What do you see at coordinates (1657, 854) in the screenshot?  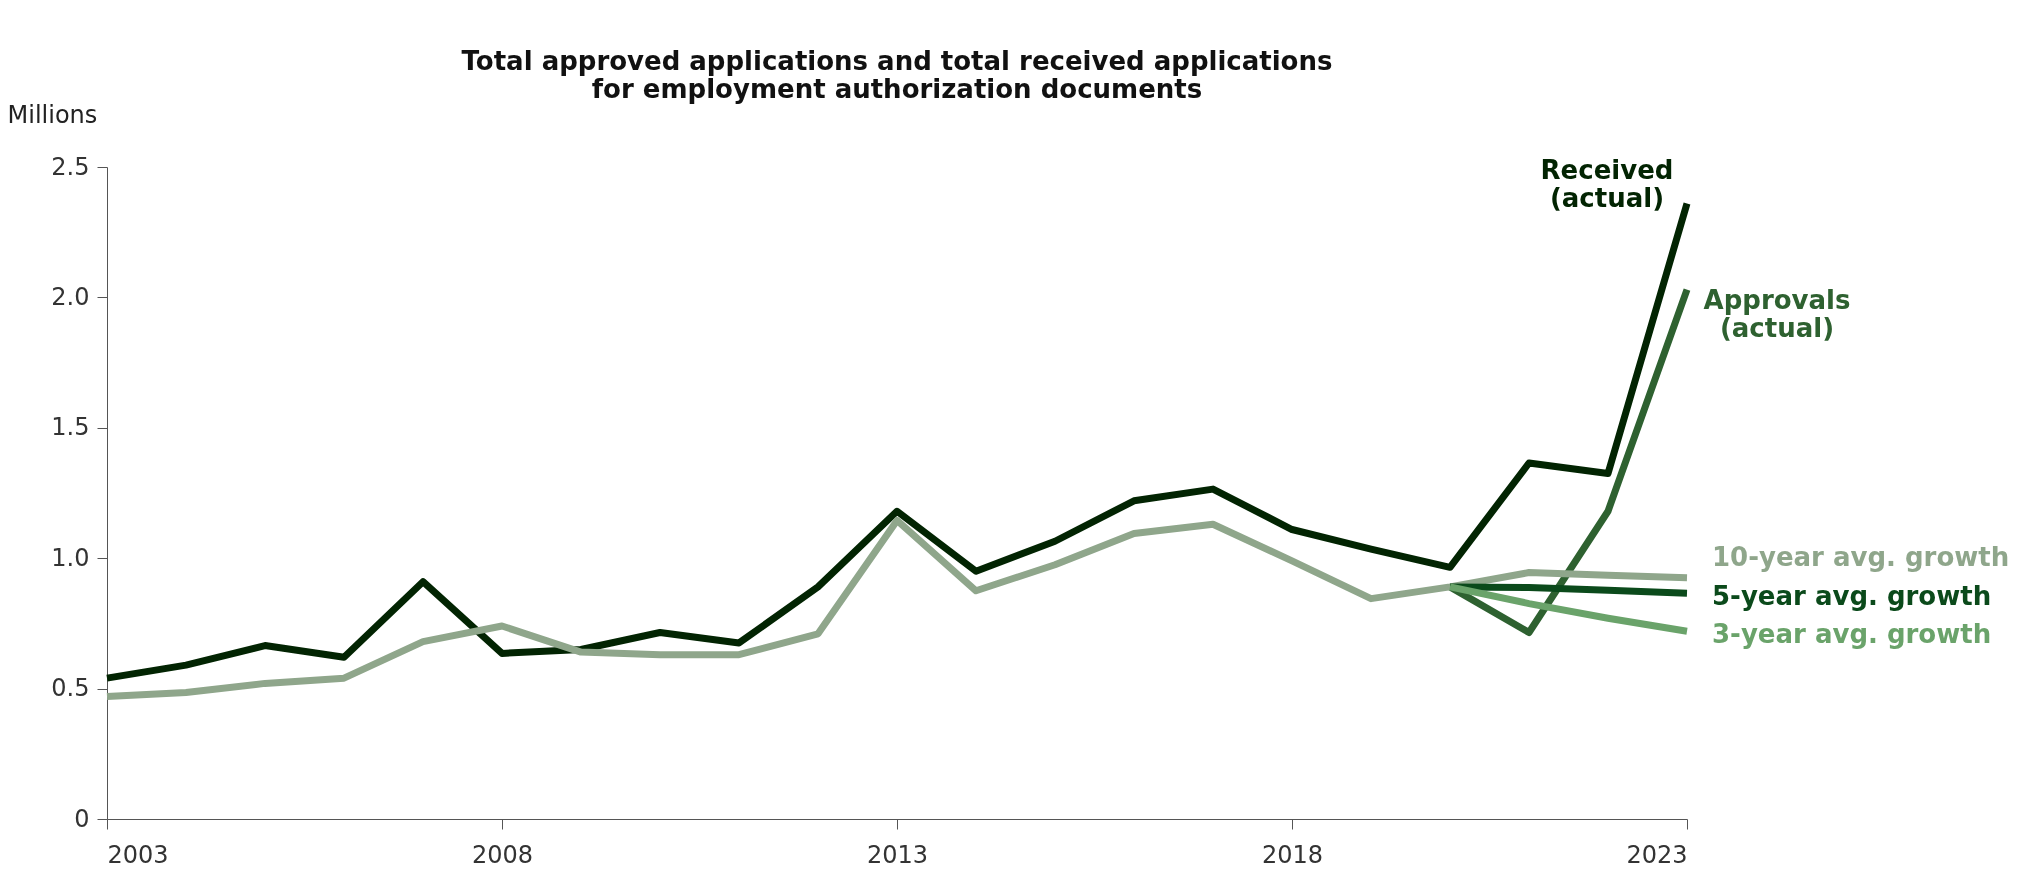 I see `x-tick-label: 2023` at bounding box center [1657, 854].